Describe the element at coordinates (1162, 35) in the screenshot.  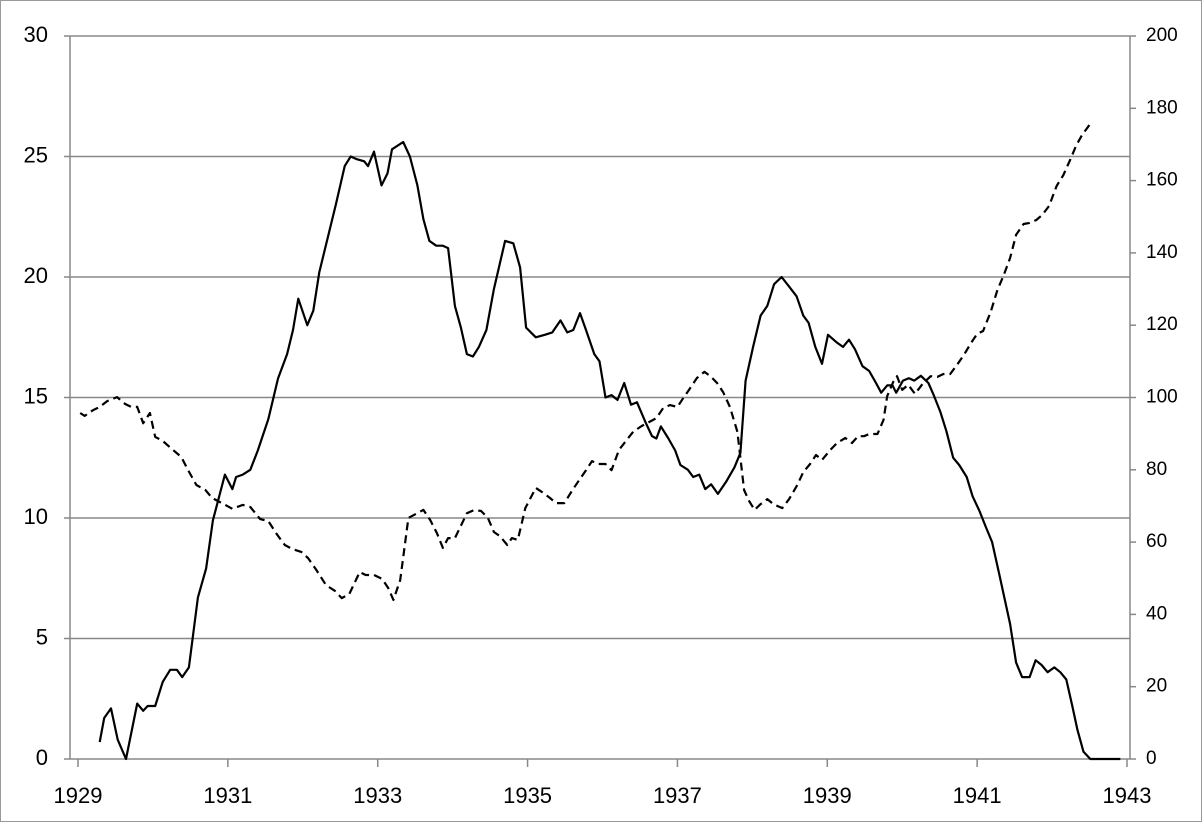
I see `y2-tick-label: 200` at that location.